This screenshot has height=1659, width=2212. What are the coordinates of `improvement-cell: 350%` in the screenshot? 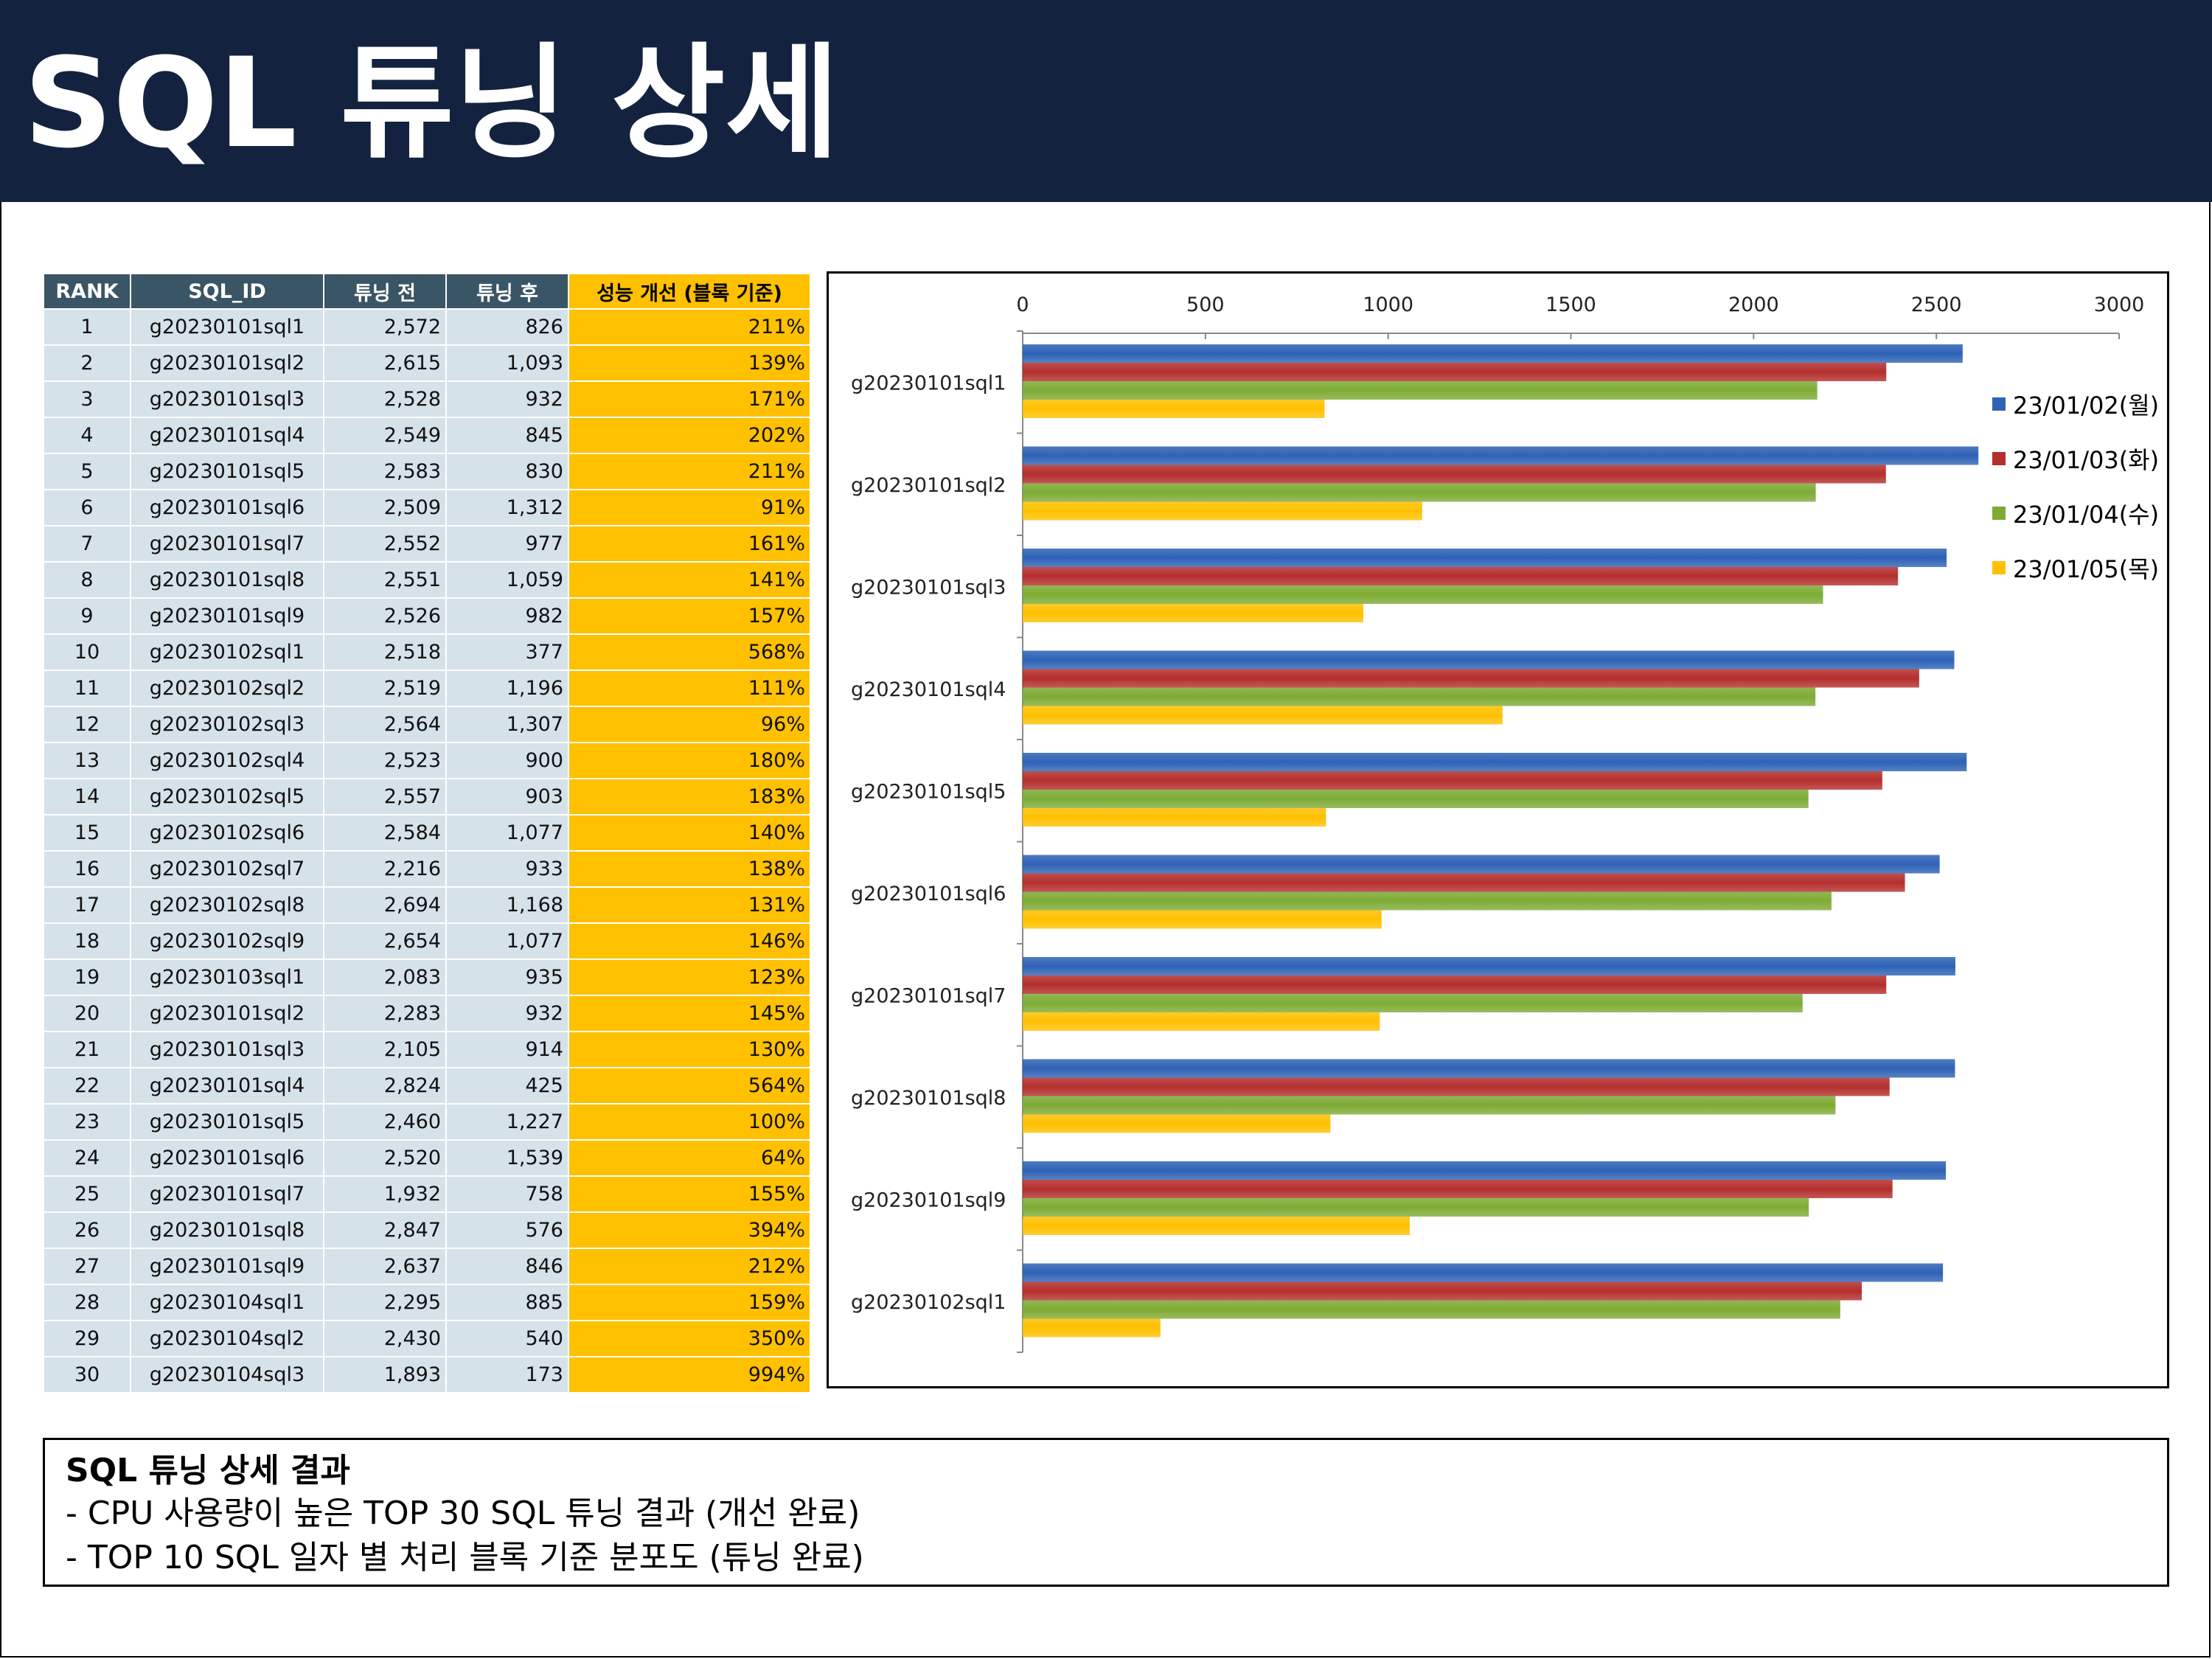 It's located at (689, 1338).